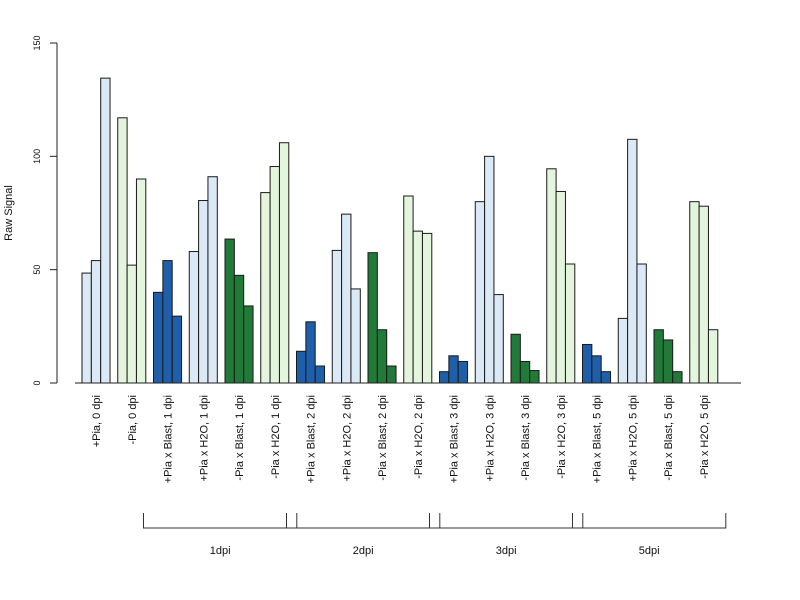  What do you see at coordinates (9, 213) in the screenshot?
I see `y-axis-title: Raw Signal` at bounding box center [9, 213].